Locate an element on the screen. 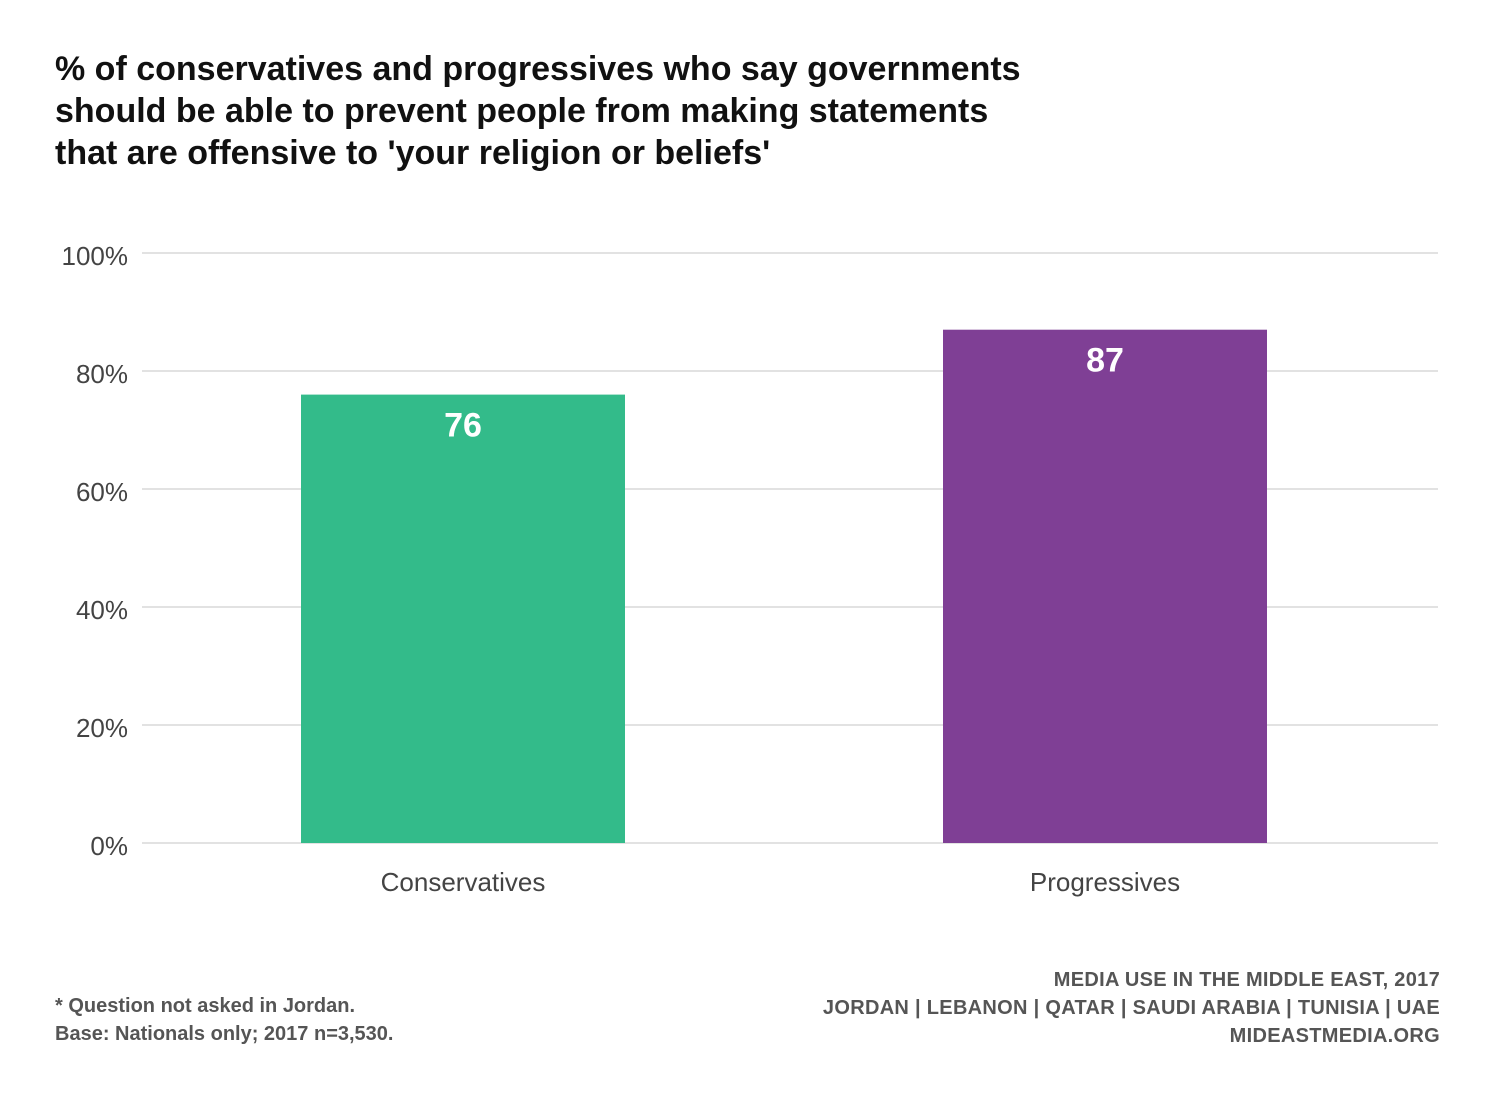 The width and height of the screenshot is (1500, 1100). x-axis-category-labels: Conservatives Progressives is located at coordinates (781, 882).